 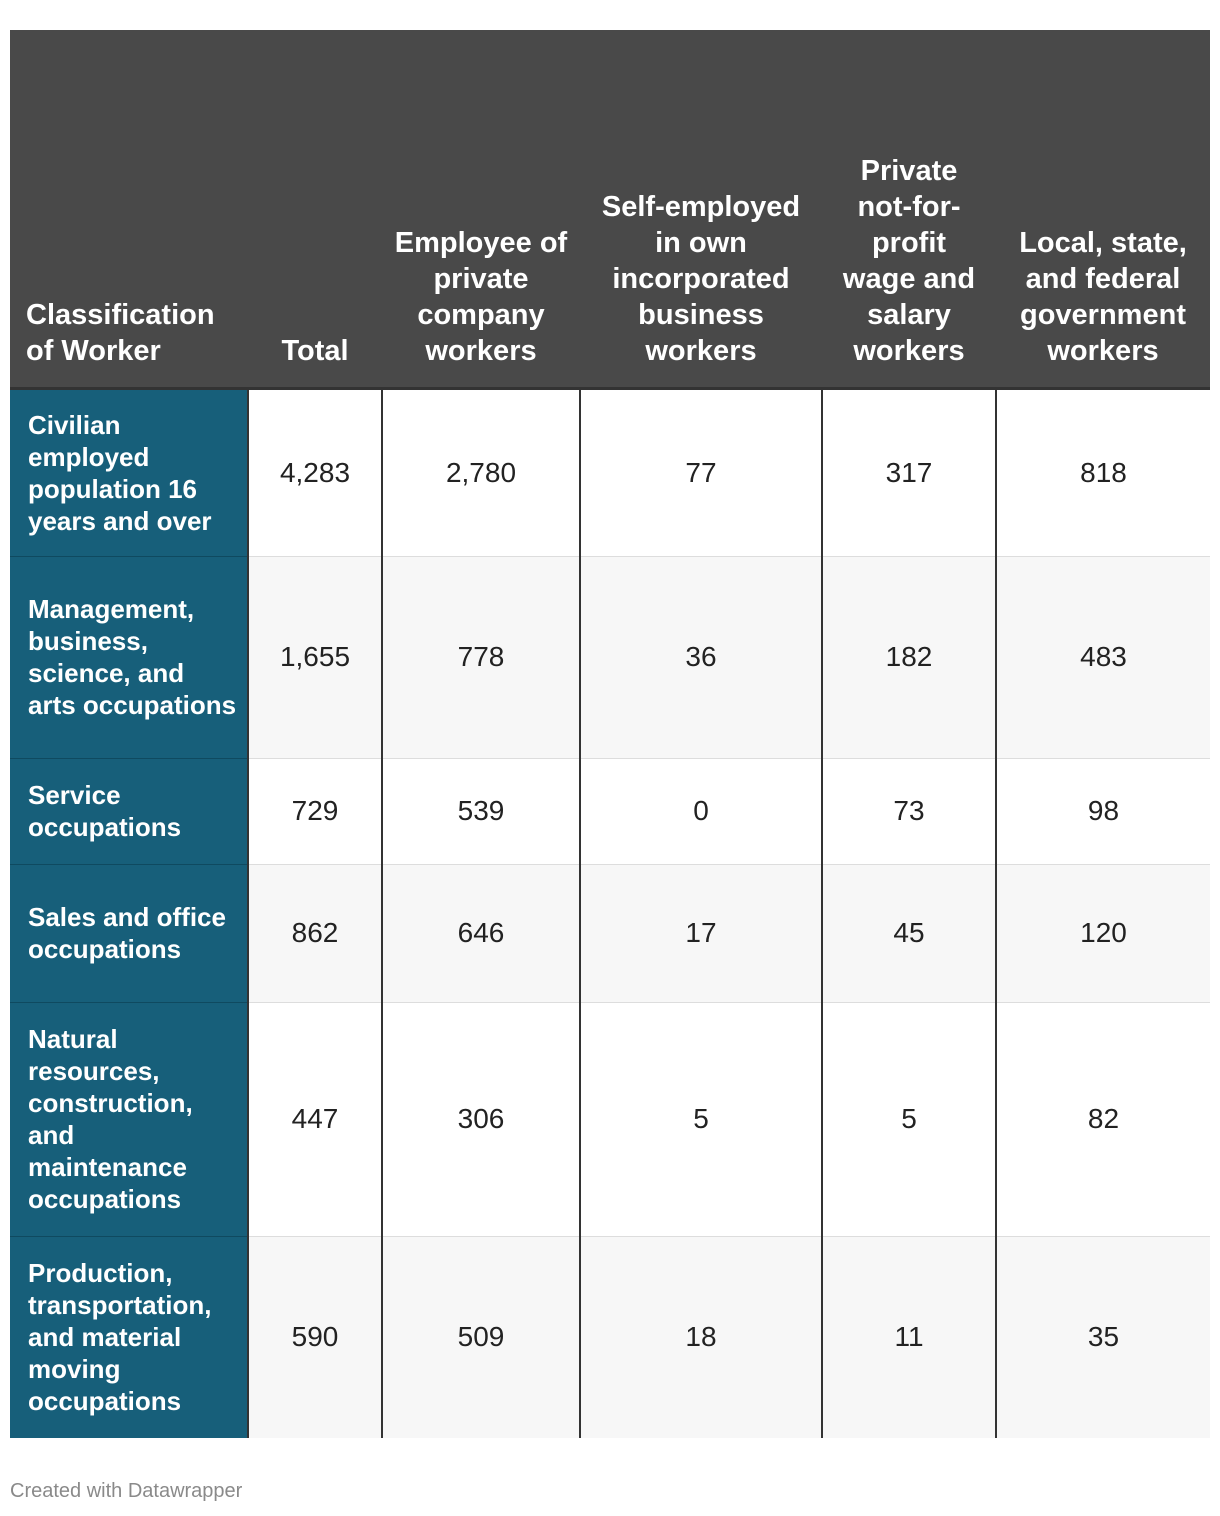 I want to click on total-cell: 862, so click(x=314, y=933).